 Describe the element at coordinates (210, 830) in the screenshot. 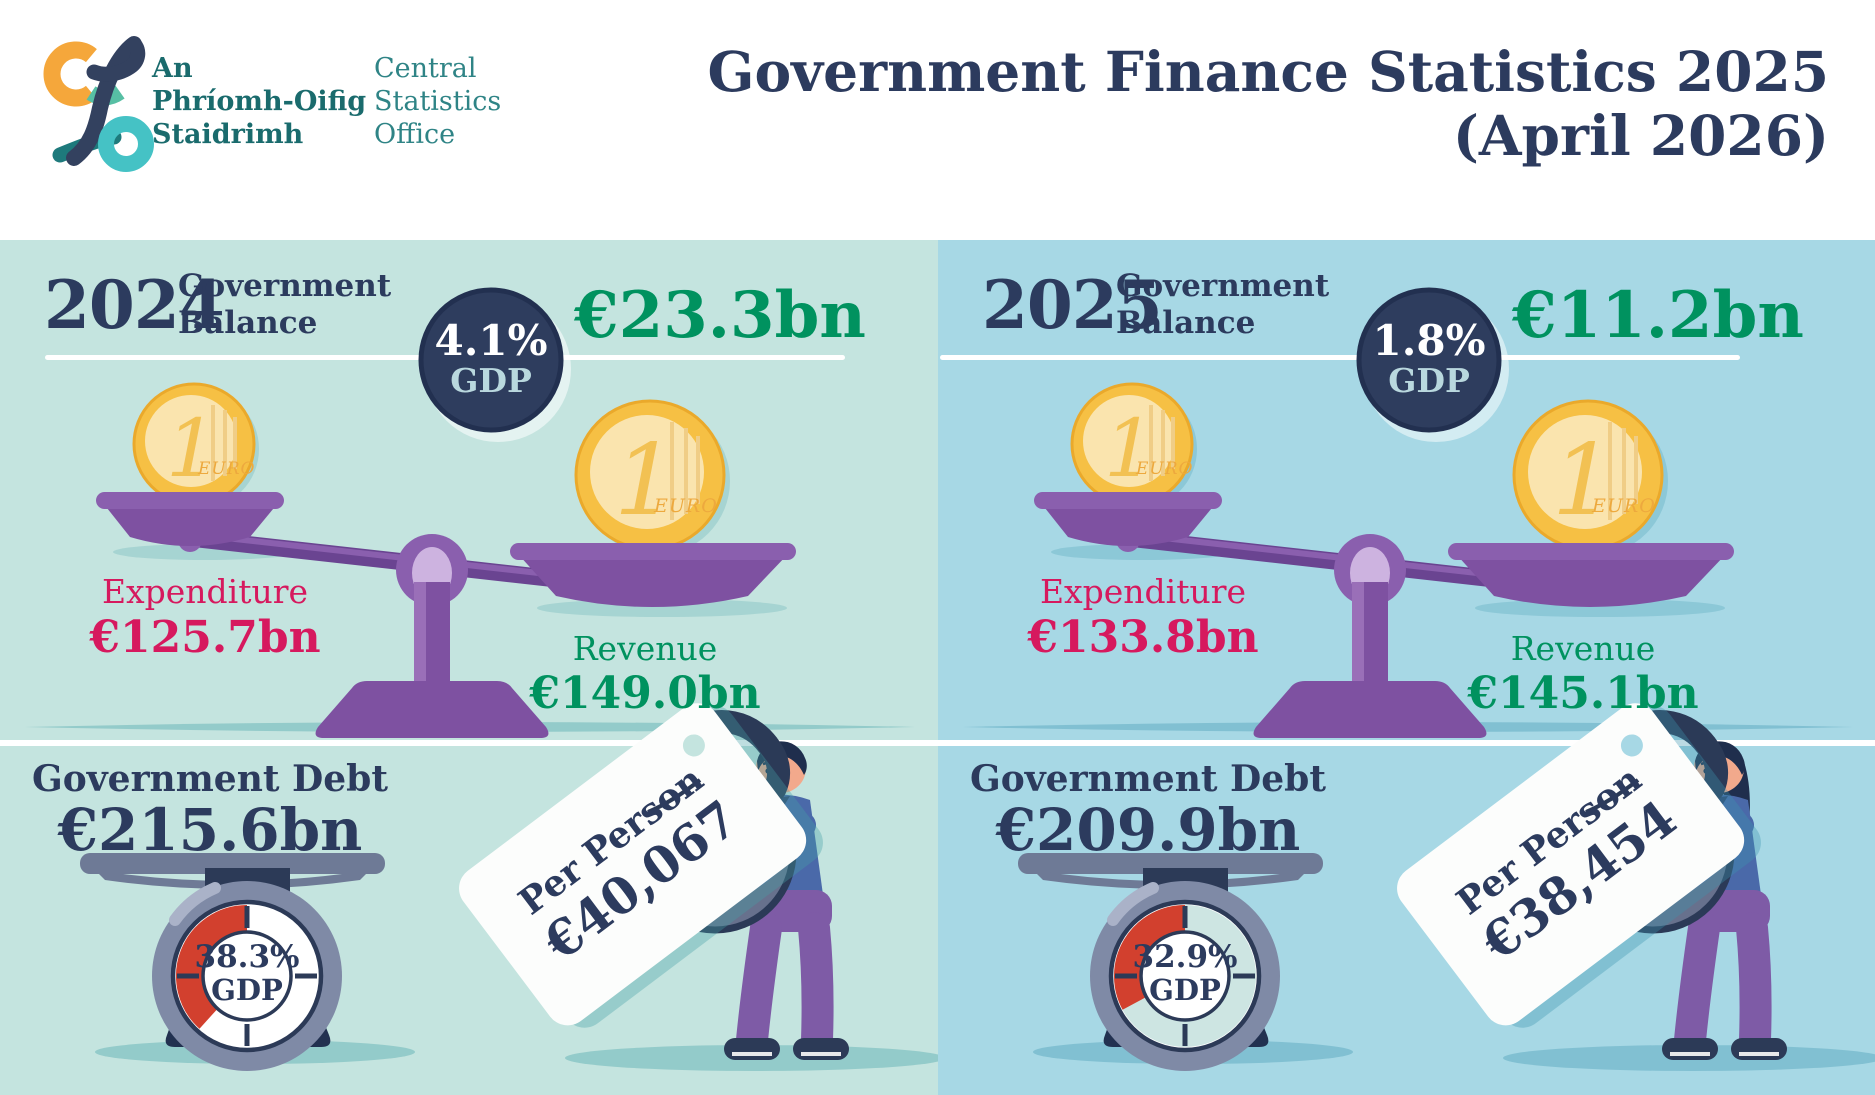

I see `government-debt-value: €215.6bn` at that location.